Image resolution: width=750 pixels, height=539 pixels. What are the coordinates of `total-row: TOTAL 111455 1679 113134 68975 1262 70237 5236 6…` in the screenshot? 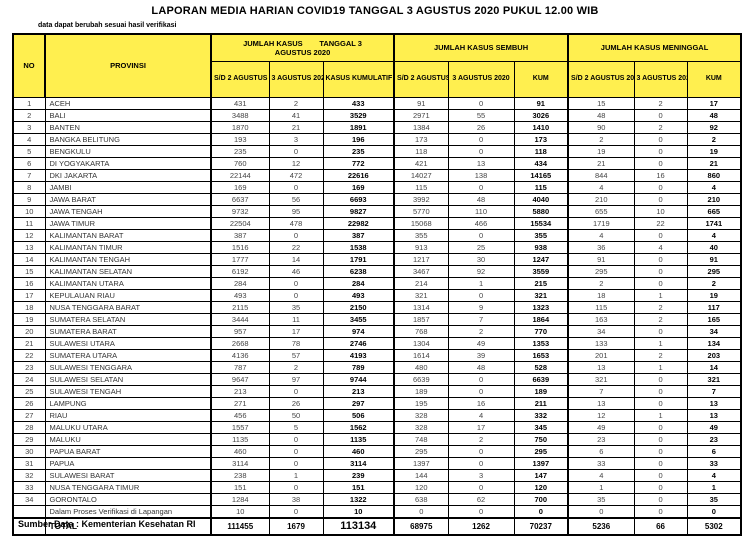 It's located at (377, 526).